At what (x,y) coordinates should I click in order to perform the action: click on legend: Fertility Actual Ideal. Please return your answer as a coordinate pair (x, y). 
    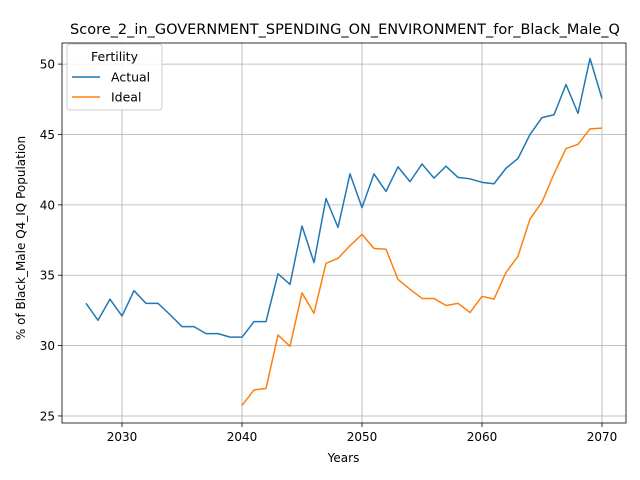
    Looking at the image, I should click on (114, 77).